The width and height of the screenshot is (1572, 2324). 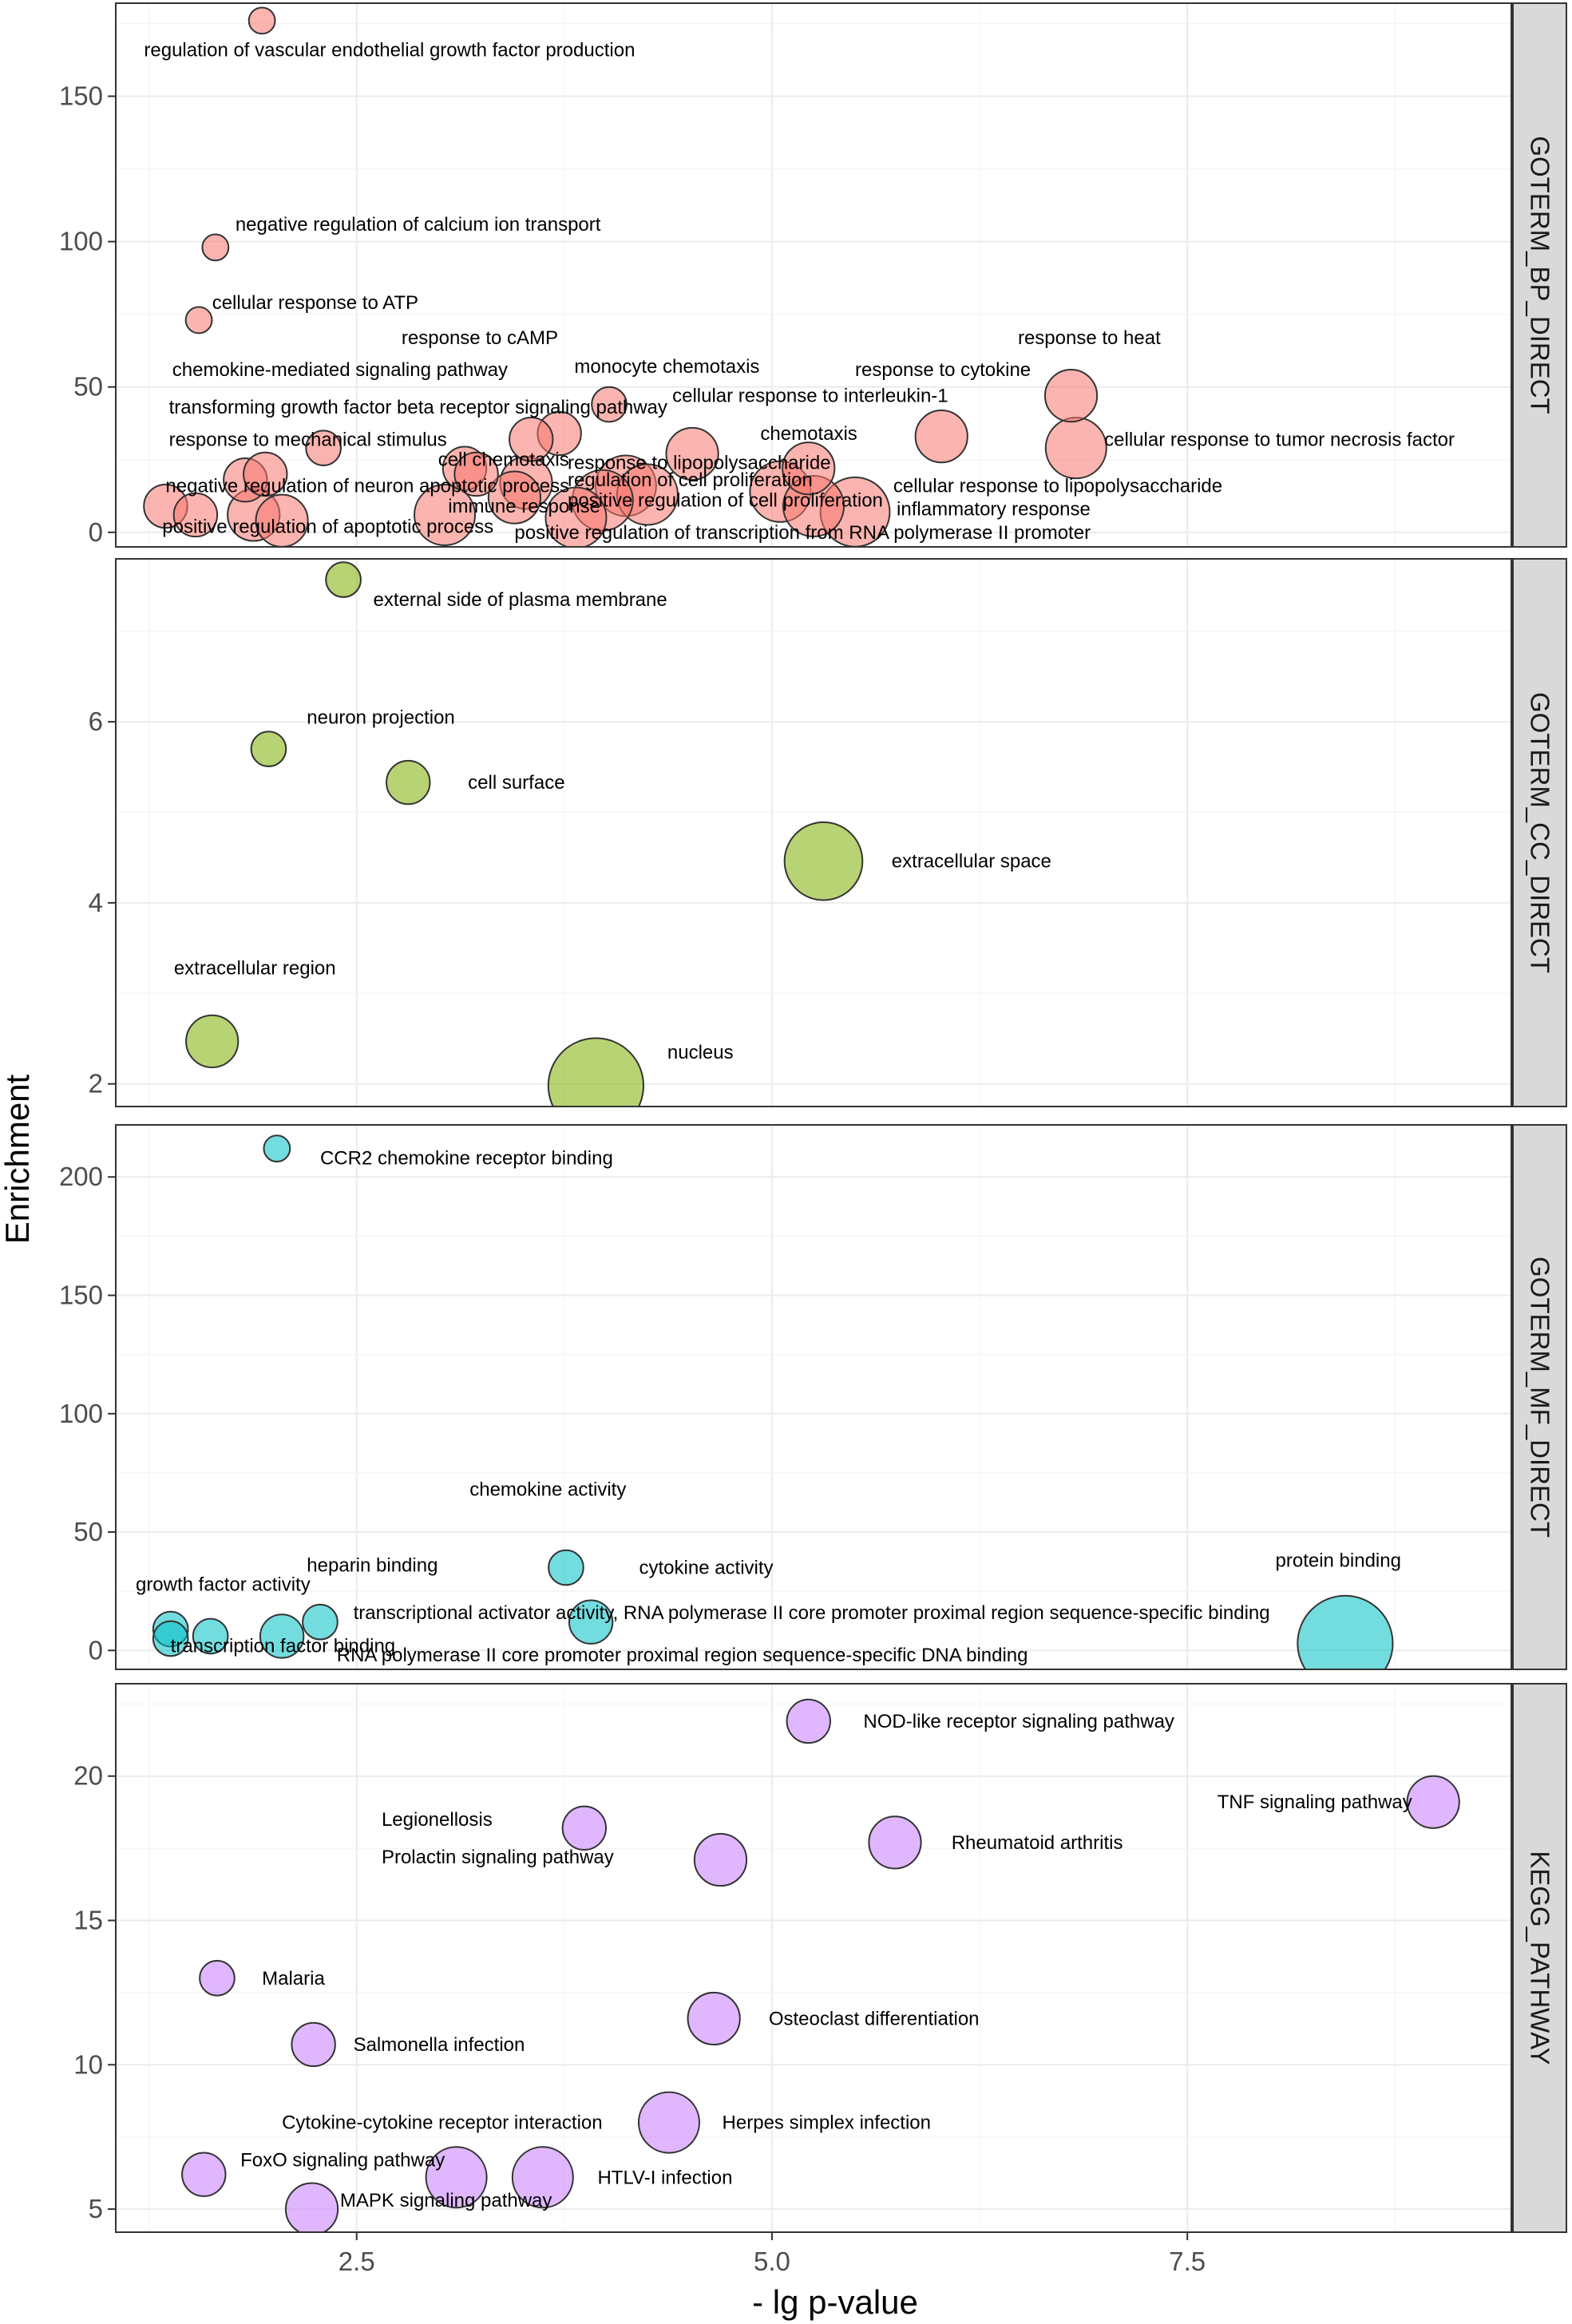 What do you see at coordinates (664, 2177) in the screenshot?
I see `point-label: HTLV-I infection` at bounding box center [664, 2177].